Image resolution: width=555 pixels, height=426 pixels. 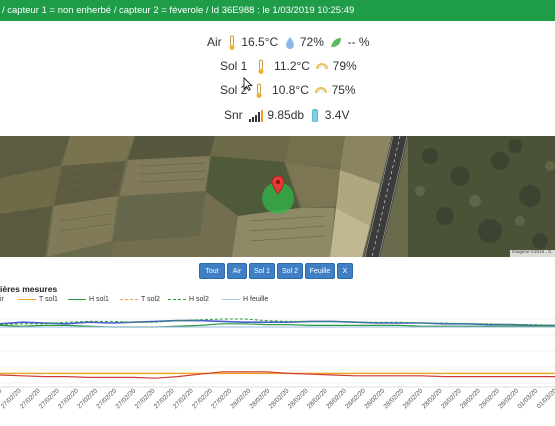 I want to click on legend-item: H feuille, so click(x=245, y=300).